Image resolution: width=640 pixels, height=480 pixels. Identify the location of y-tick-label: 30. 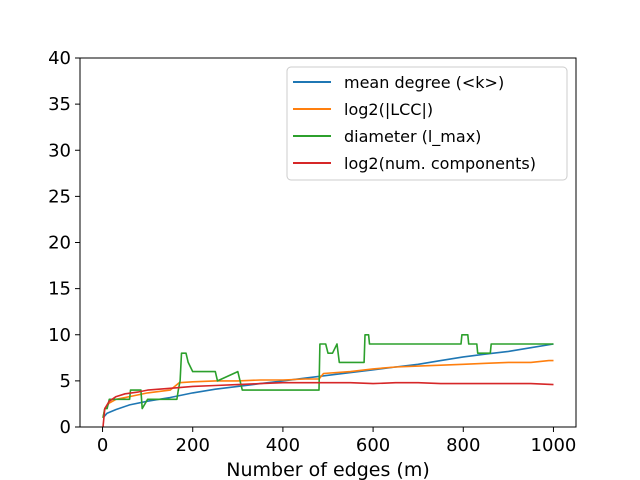
(59, 150).